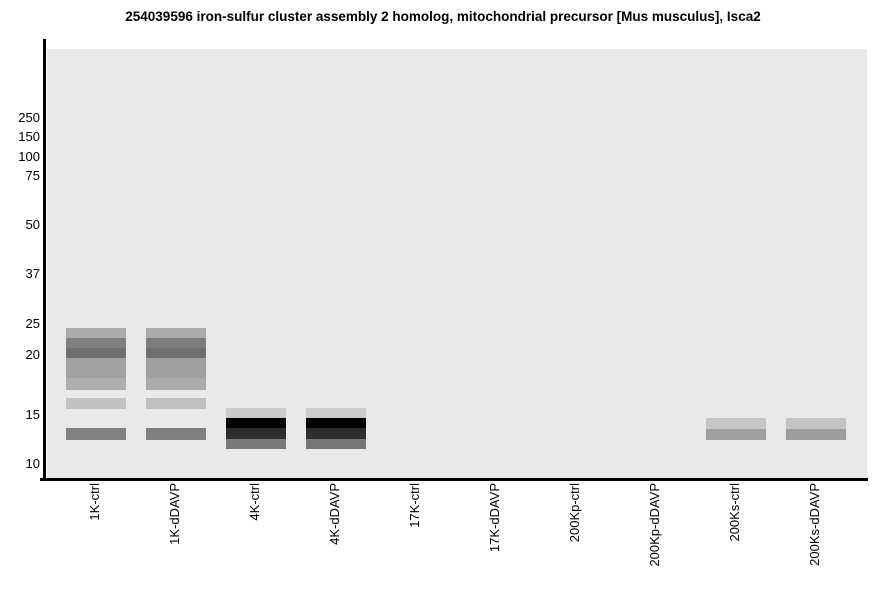 Image resolution: width=886 pixels, height=595 pixels. Describe the element at coordinates (32, 354) in the screenshot. I see `y-tick-label: 20` at that location.